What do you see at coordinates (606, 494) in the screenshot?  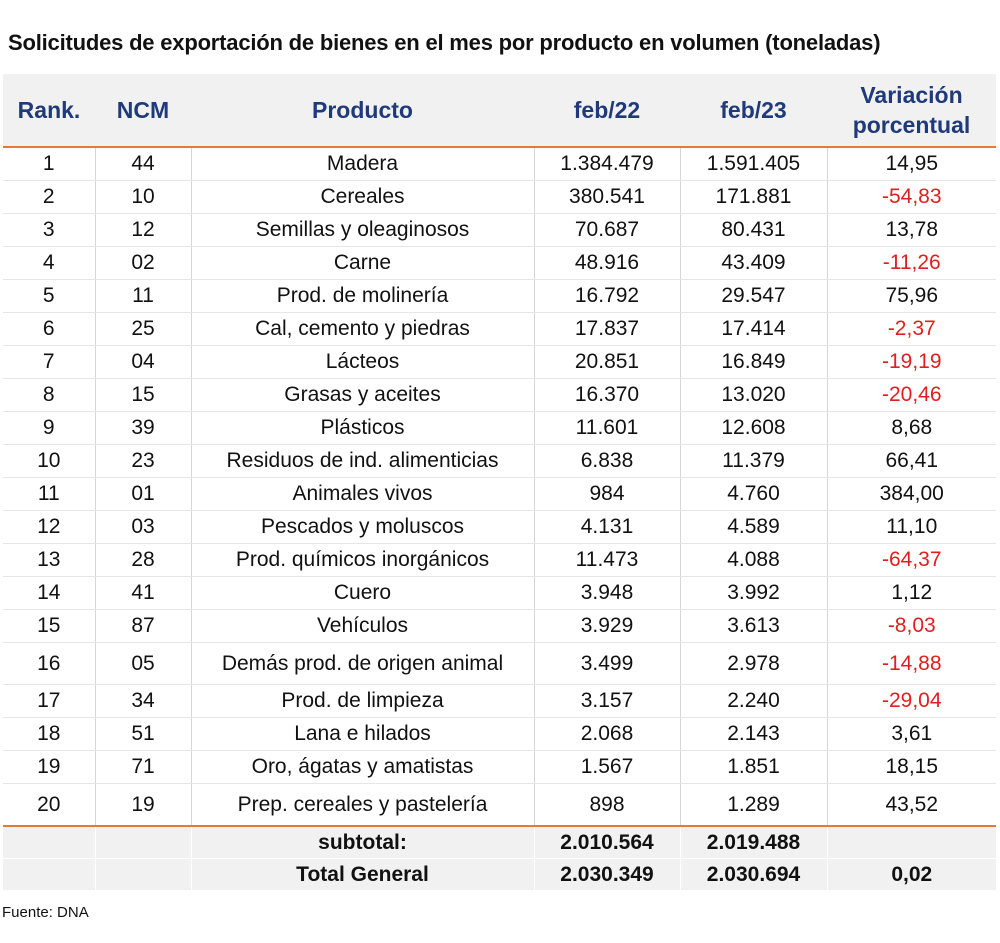 I see `feb22-cell: 984` at bounding box center [606, 494].